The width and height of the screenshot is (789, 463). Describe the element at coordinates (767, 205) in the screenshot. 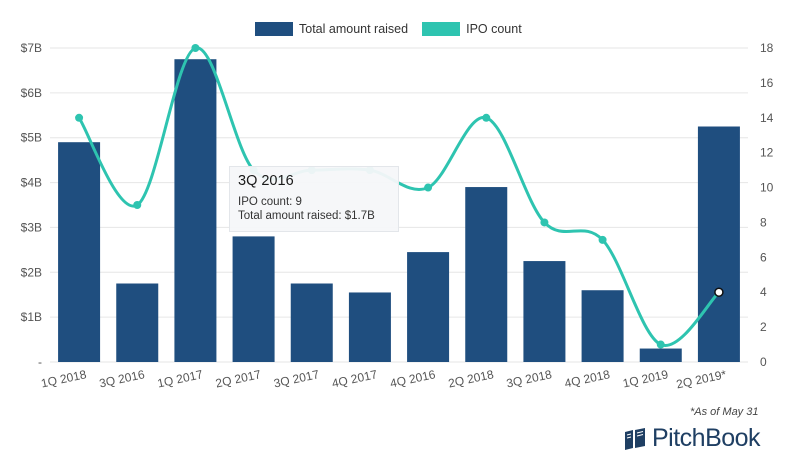

I see `right-axis: 0 2 4 6 8 10 12 14 16 18` at that location.